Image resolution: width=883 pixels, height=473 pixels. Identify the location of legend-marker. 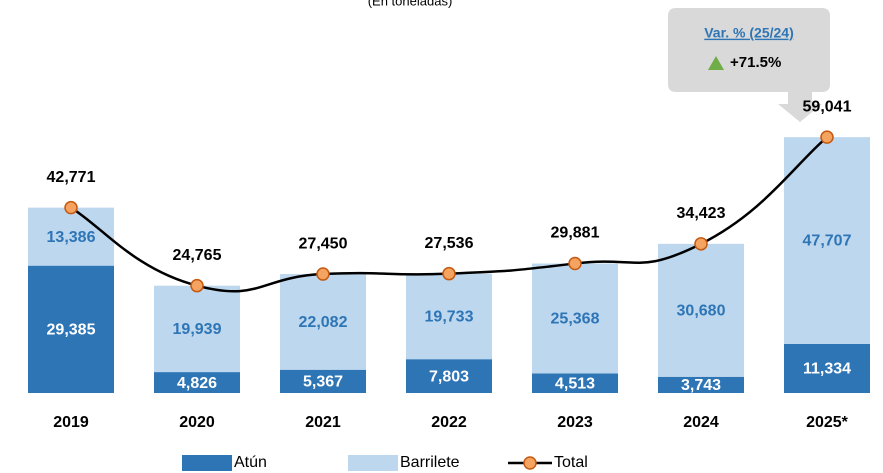
(530, 463).